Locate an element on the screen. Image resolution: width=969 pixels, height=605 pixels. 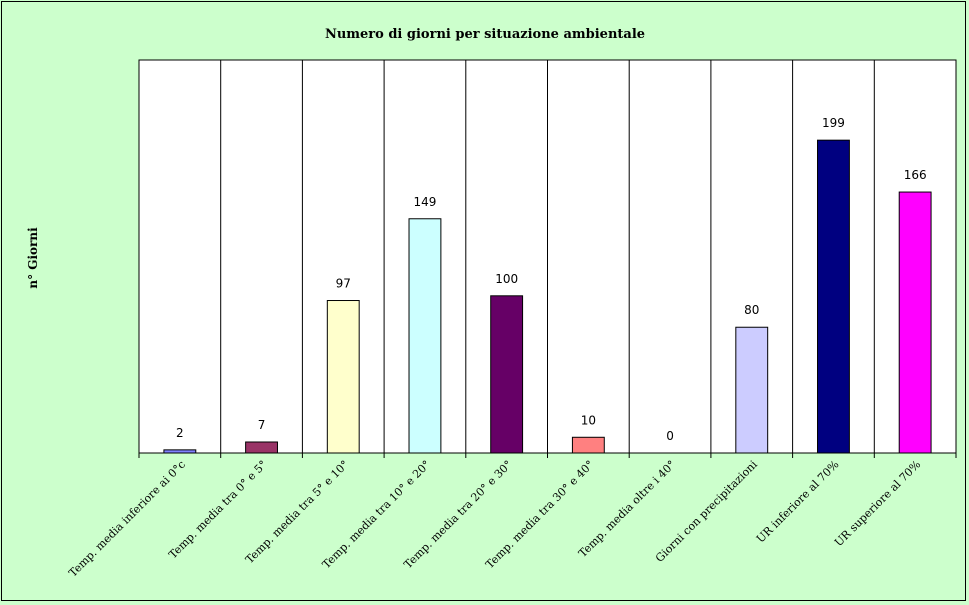
category-label: UR superiore al 70% is located at coordinates (877, 503).